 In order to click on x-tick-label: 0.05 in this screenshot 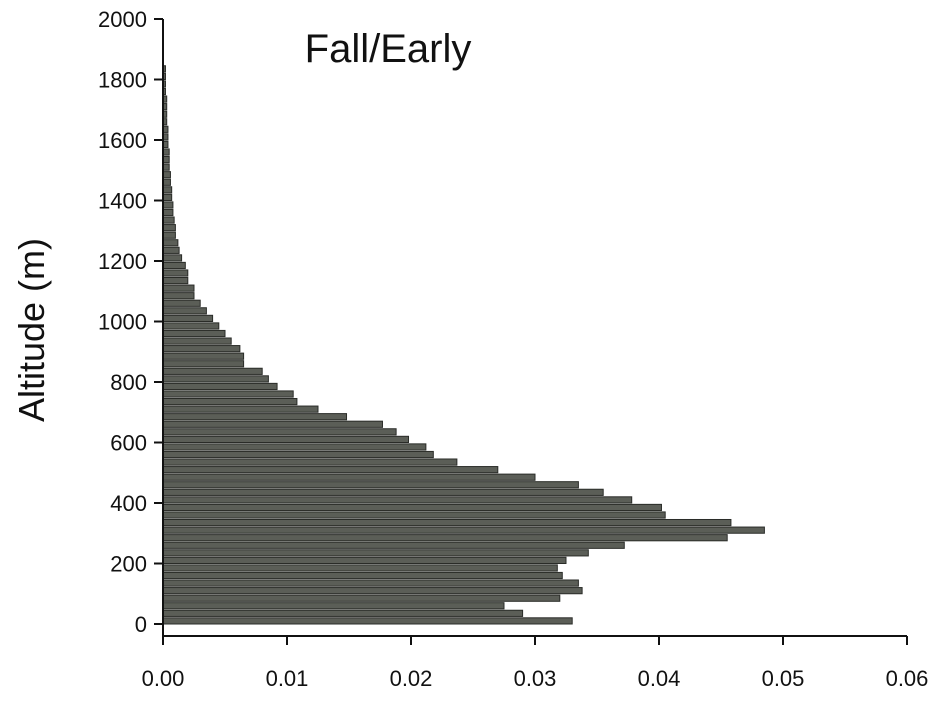, I will do `click(783, 678)`.